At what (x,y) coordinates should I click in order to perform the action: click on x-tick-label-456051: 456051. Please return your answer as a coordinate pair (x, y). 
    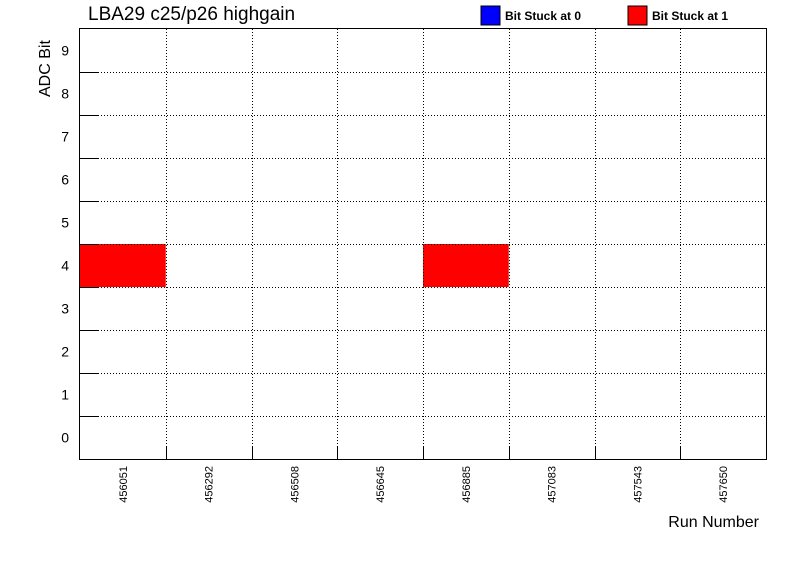
    Looking at the image, I should click on (124, 484).